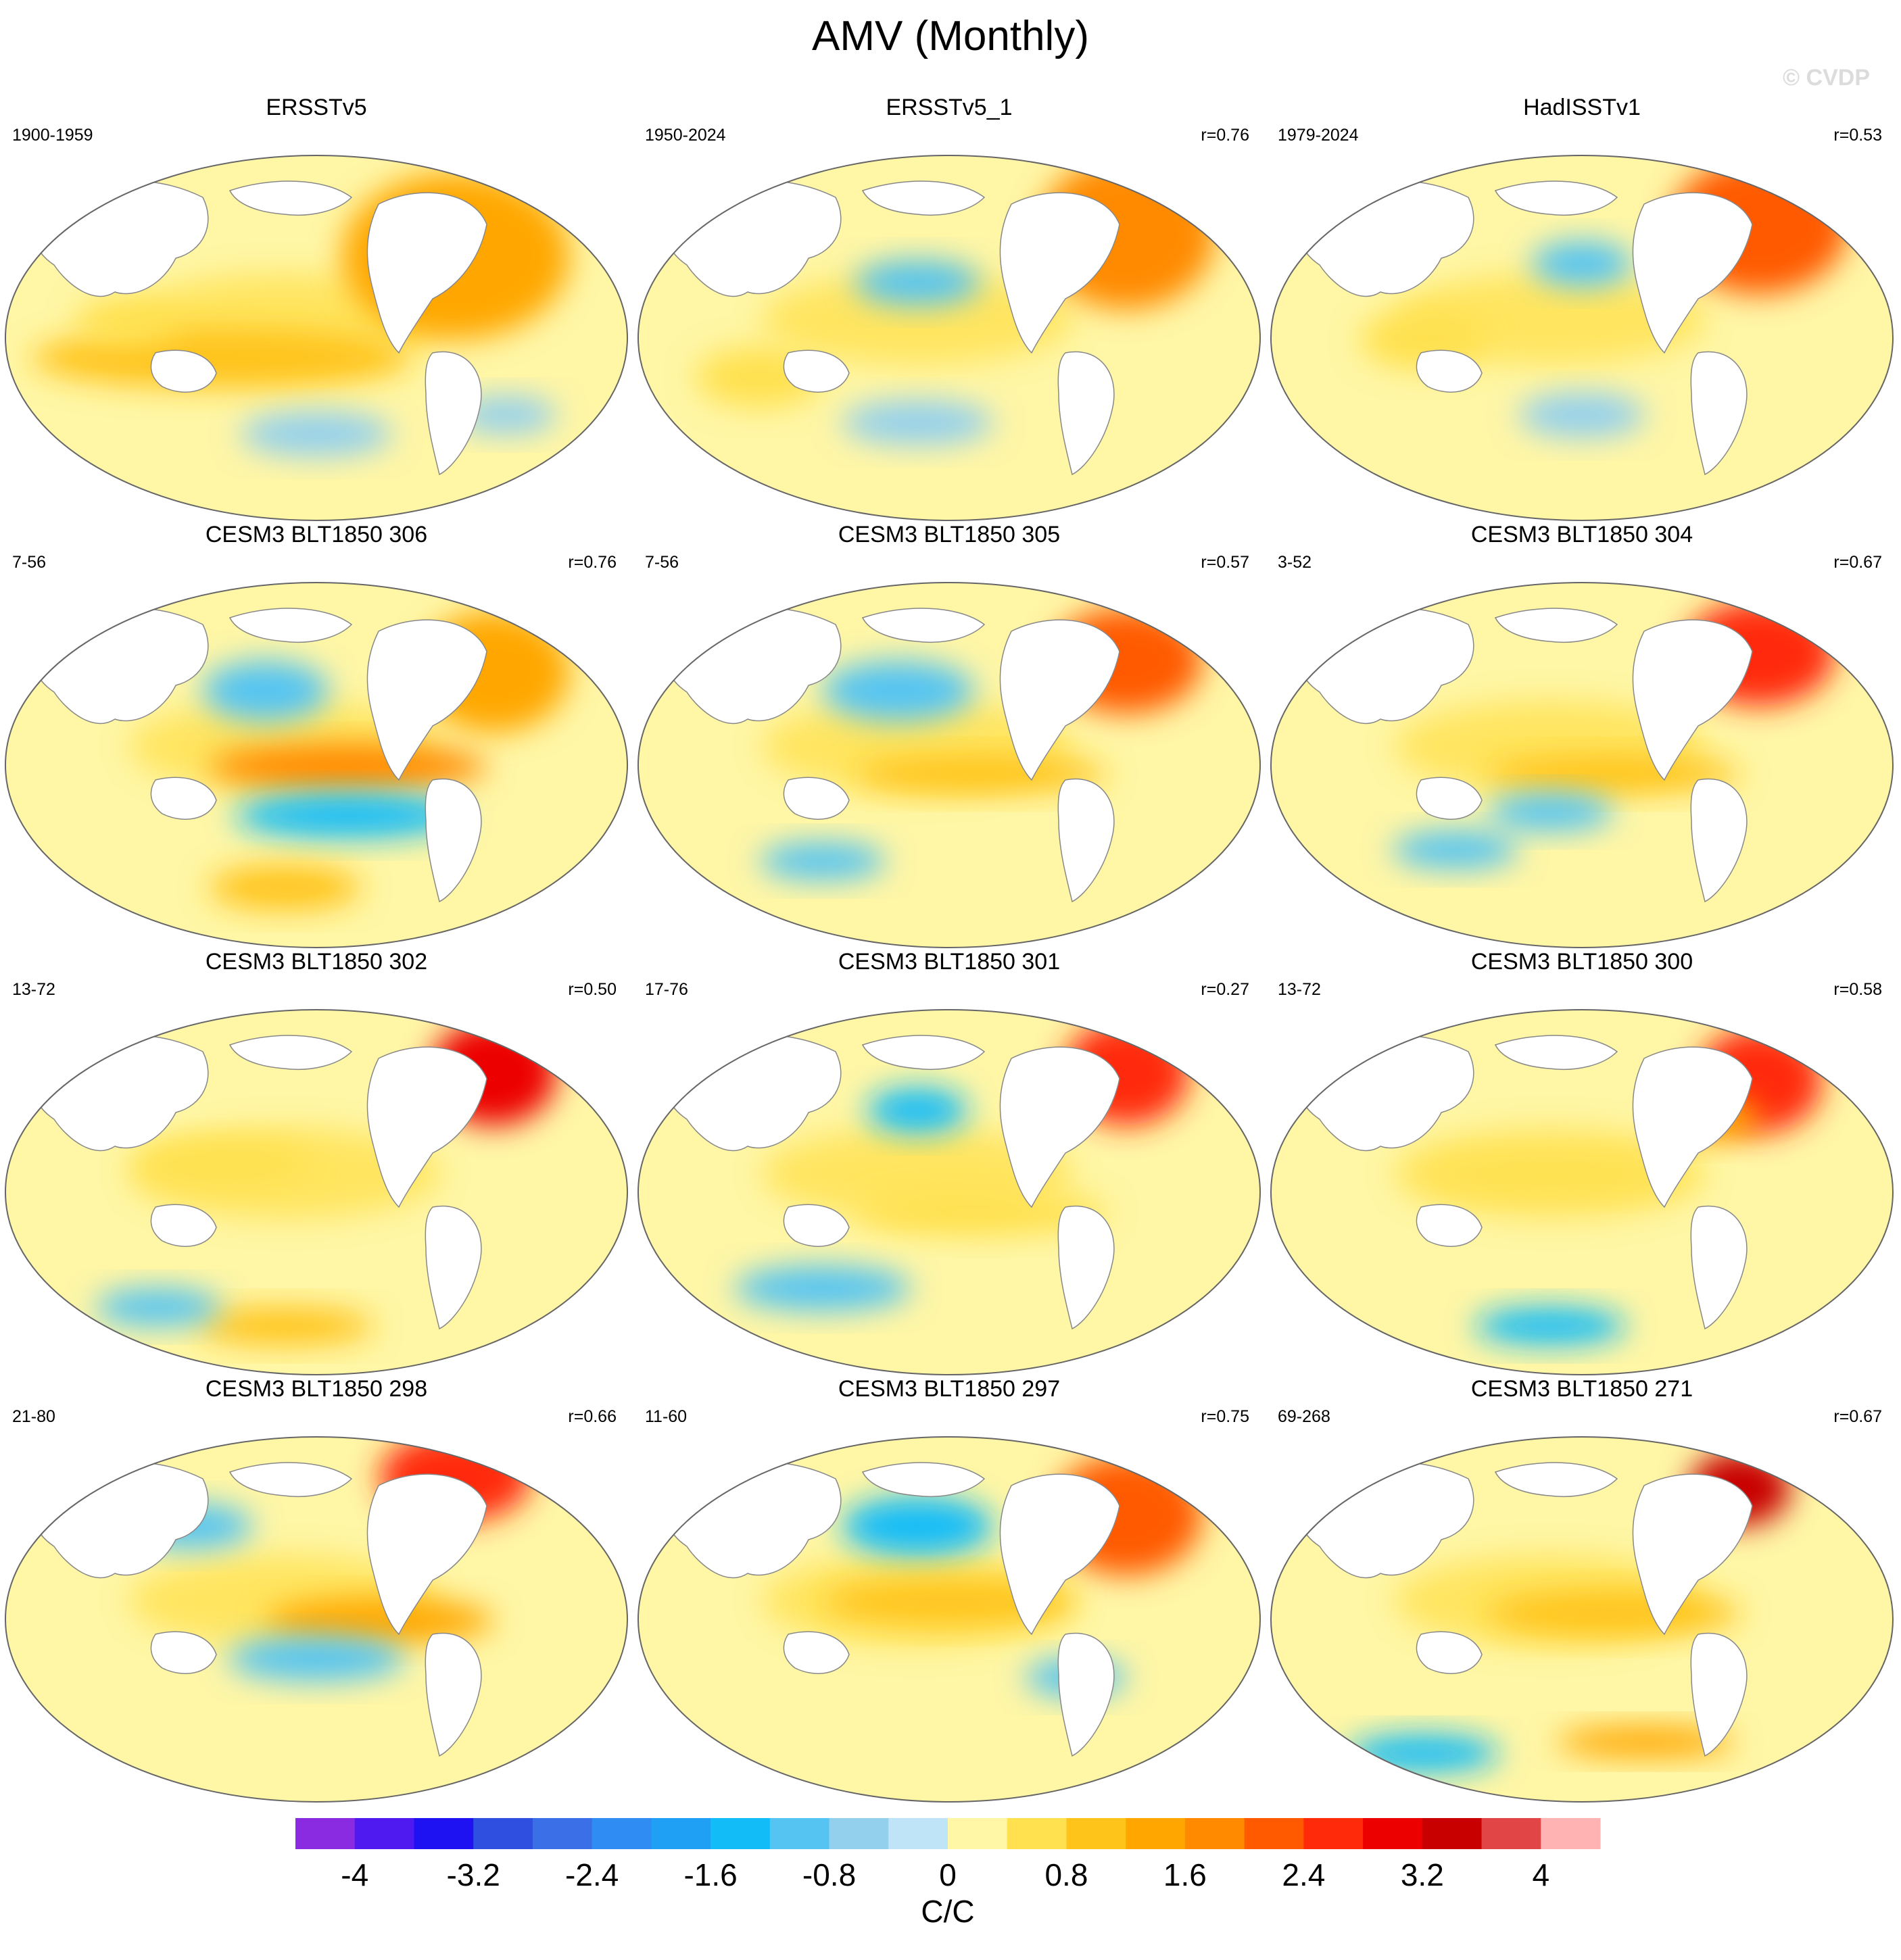 Image resolution: width=1901 pixels, height=1960 pixels. Describe the element at coordinates (1541, 1874) in the screenshot. I see `colorbar-tick-label: 4` at that location.